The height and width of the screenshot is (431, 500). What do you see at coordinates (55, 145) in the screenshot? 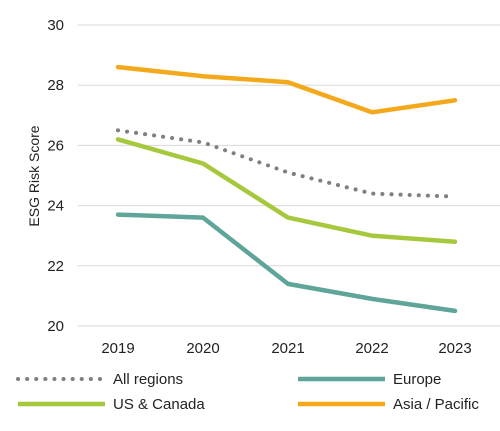
I see `y-tick-label: 26` at bounding box center [55, 145].